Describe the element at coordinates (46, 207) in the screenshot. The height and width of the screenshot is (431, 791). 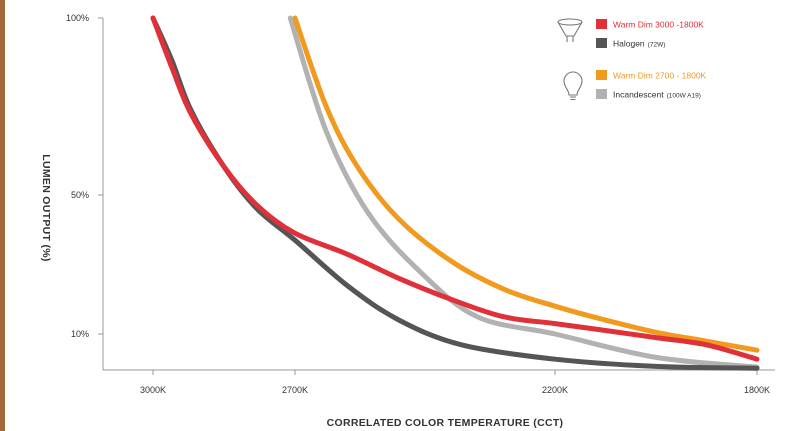
I see `y-axis-title: LUMEN OUTPUT (%)` at that location.